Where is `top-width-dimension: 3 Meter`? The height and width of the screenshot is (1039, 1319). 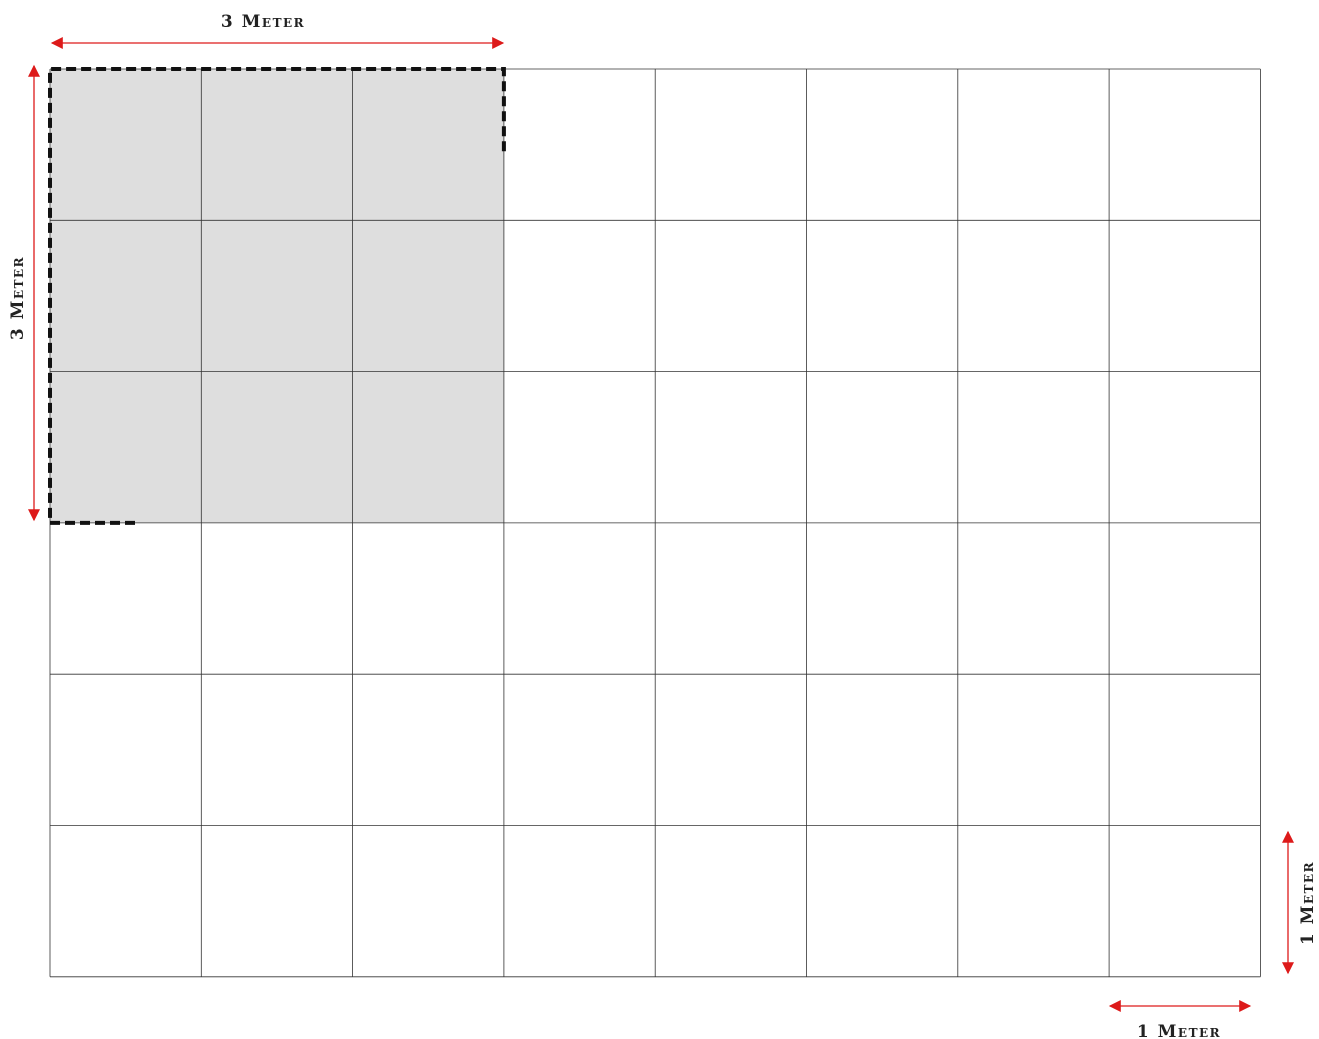 top-width-dimension: 3 Meter is located at coordinates (277, 30).